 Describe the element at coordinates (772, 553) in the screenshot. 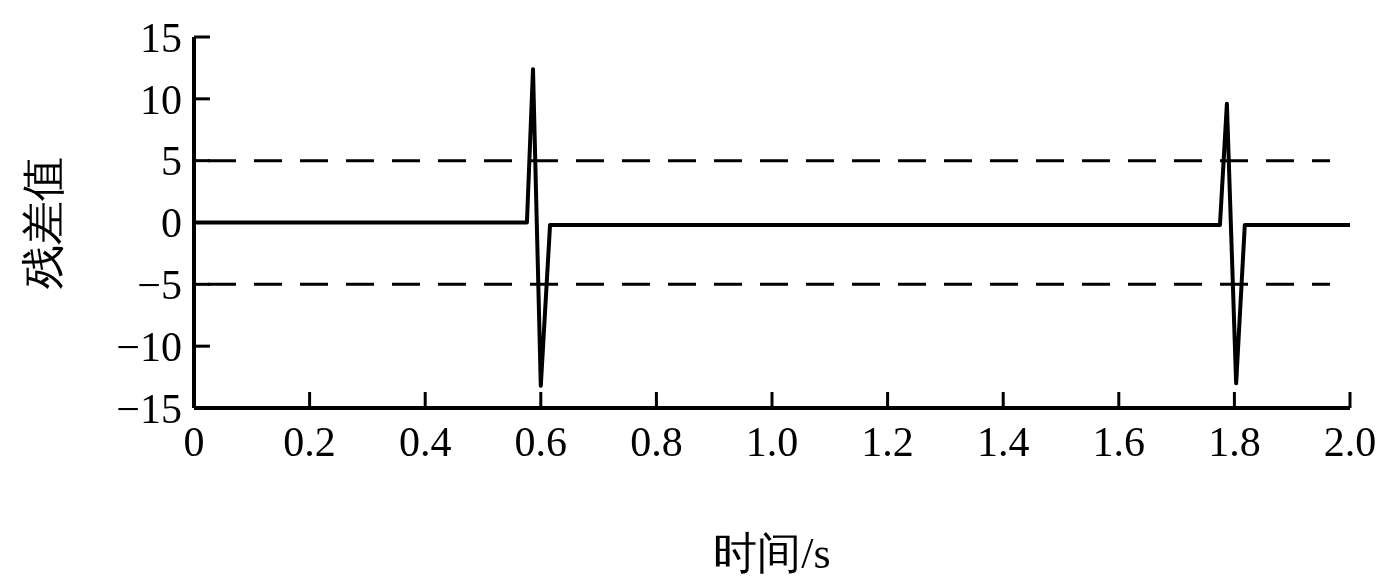

I see `x-axis-title: 时间/s` at that location.